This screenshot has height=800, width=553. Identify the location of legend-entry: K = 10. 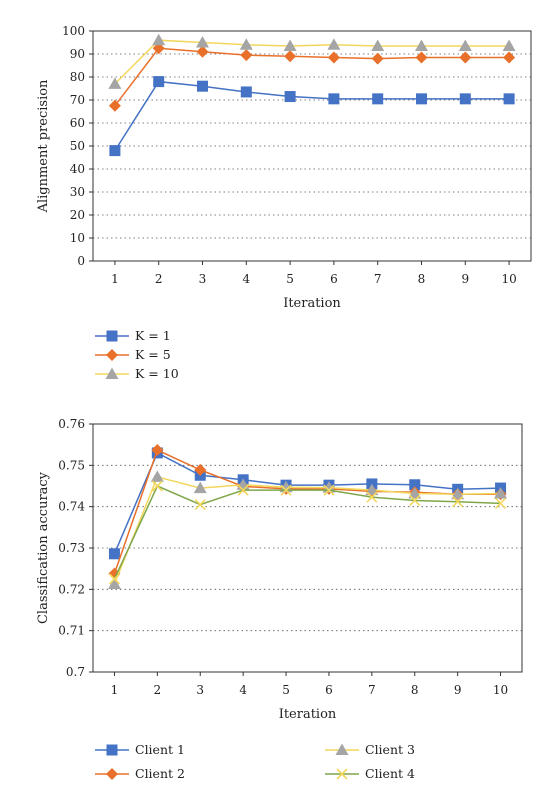
(137, 373).